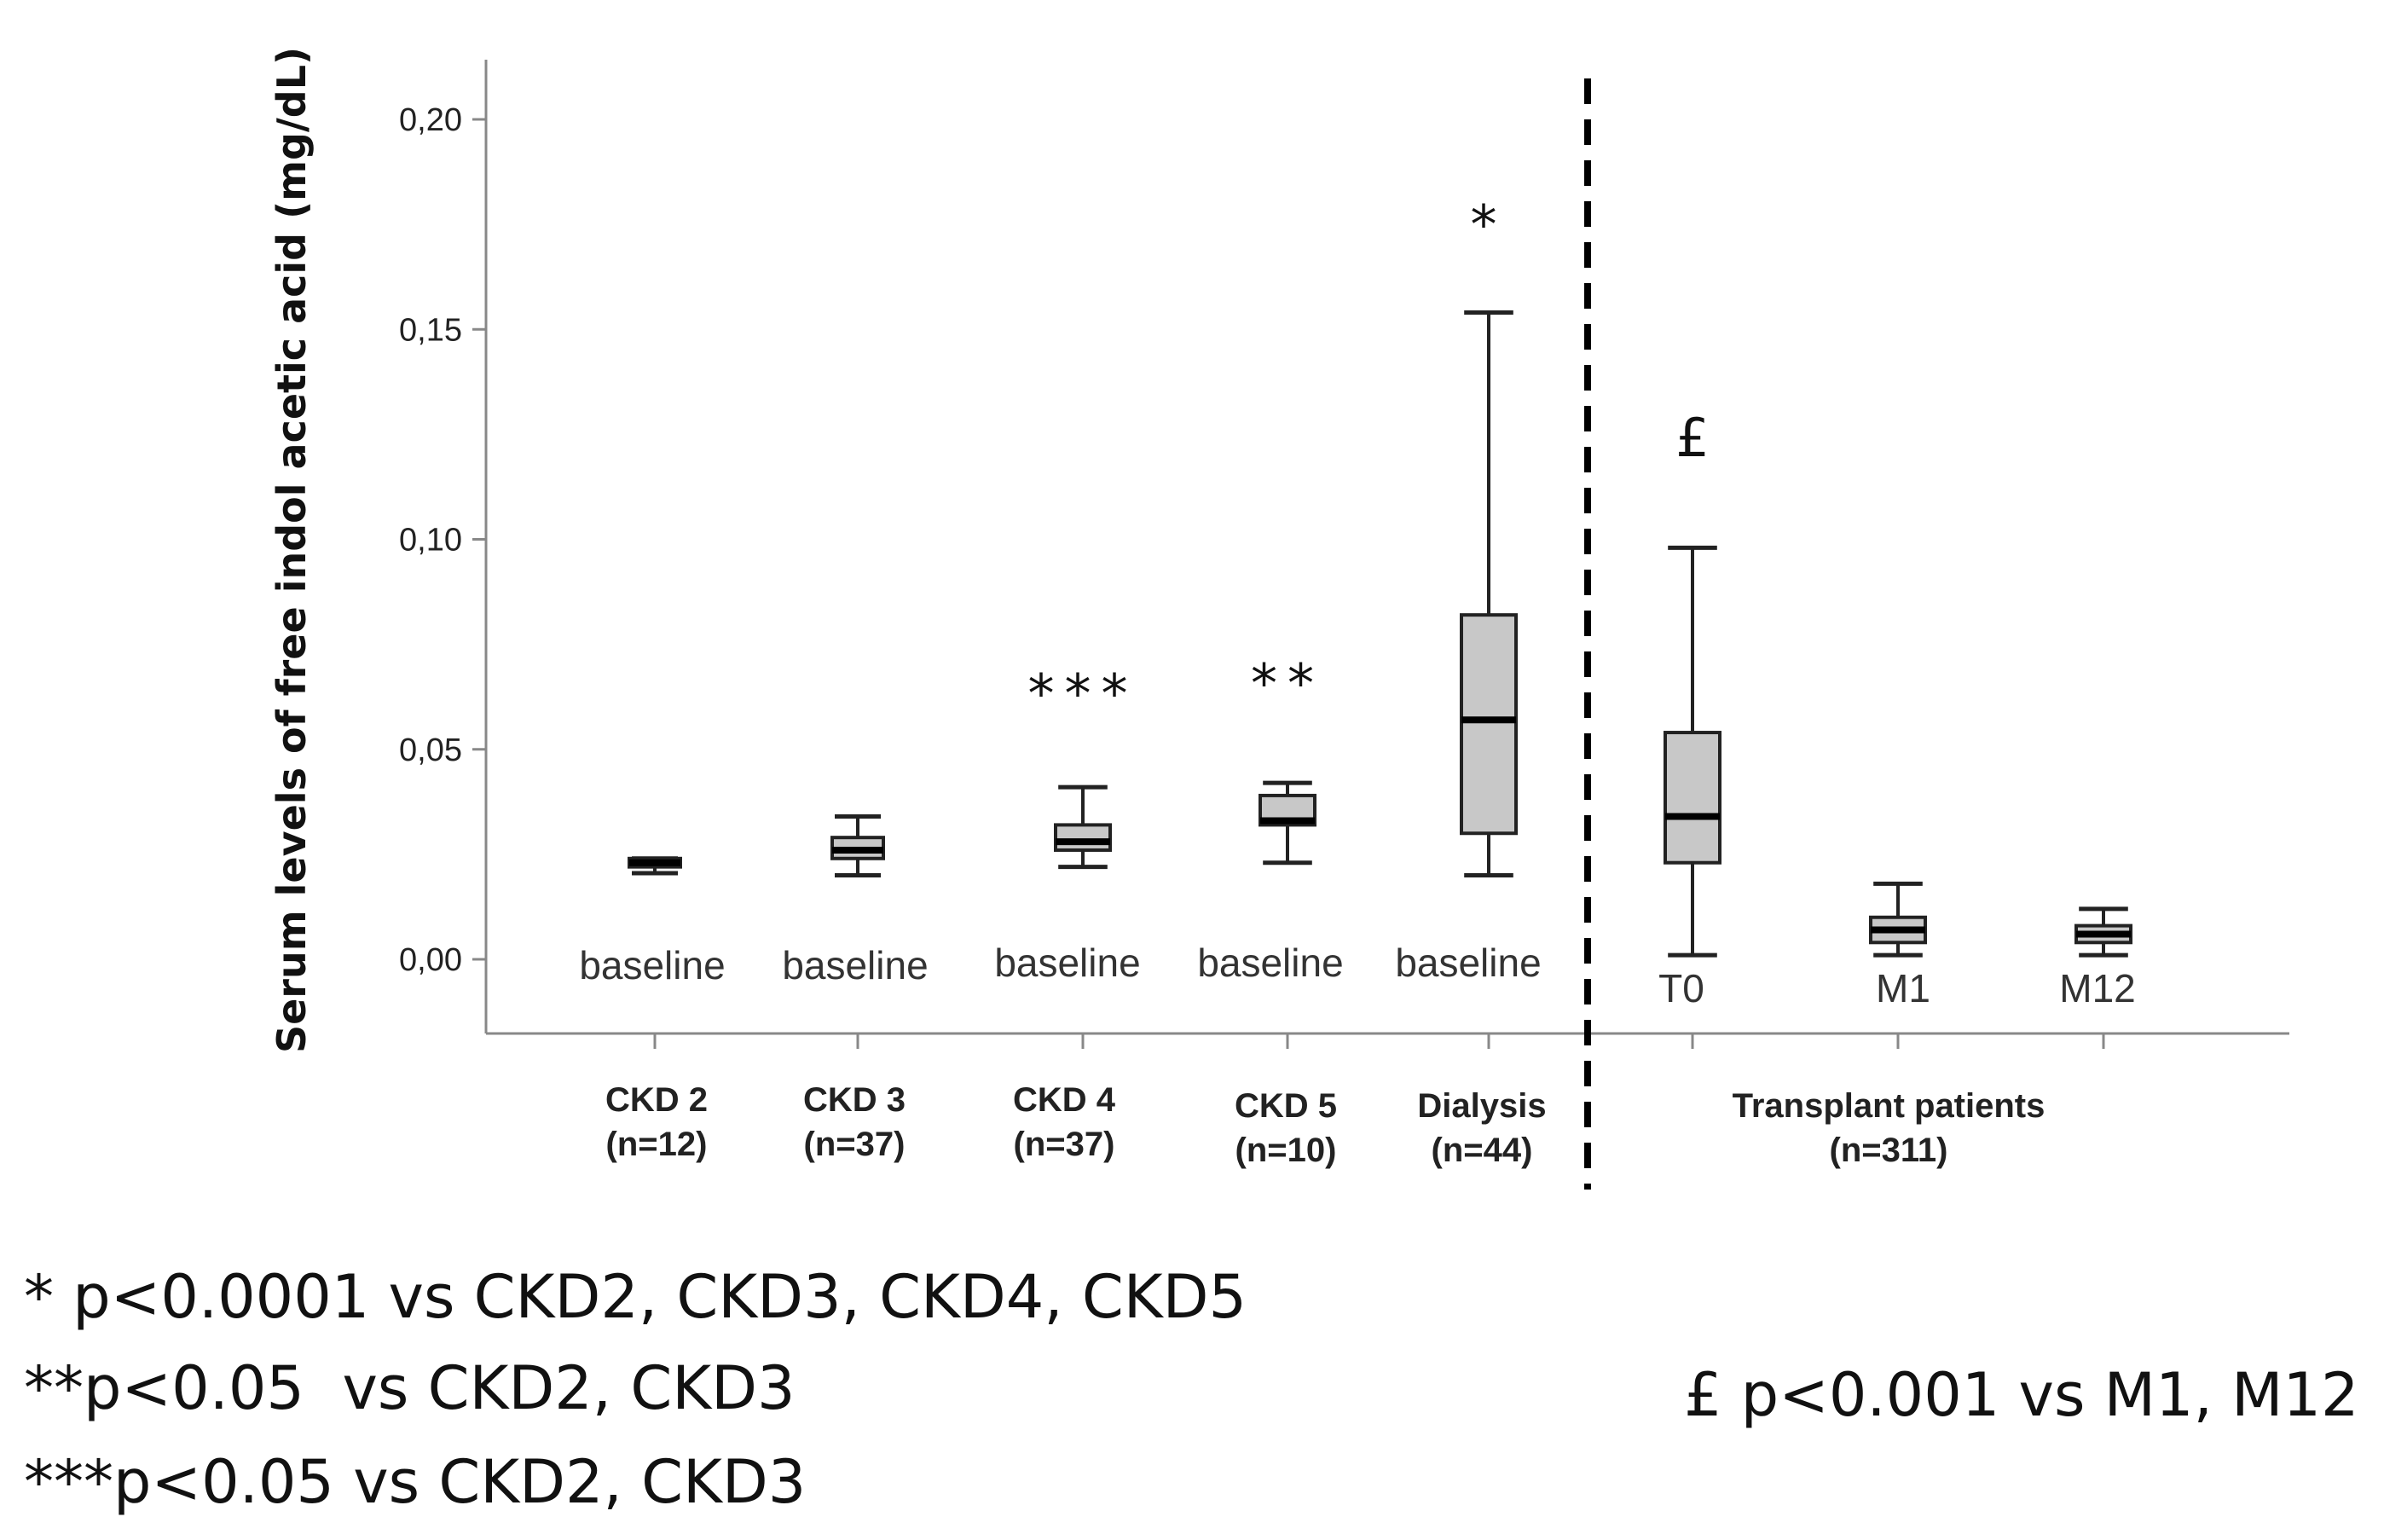  What do you see at coordinates (1286, 1150) in the screenshot?
I see `group-n-ckd5: (n=10)` at bounding box center [1286, 1150].